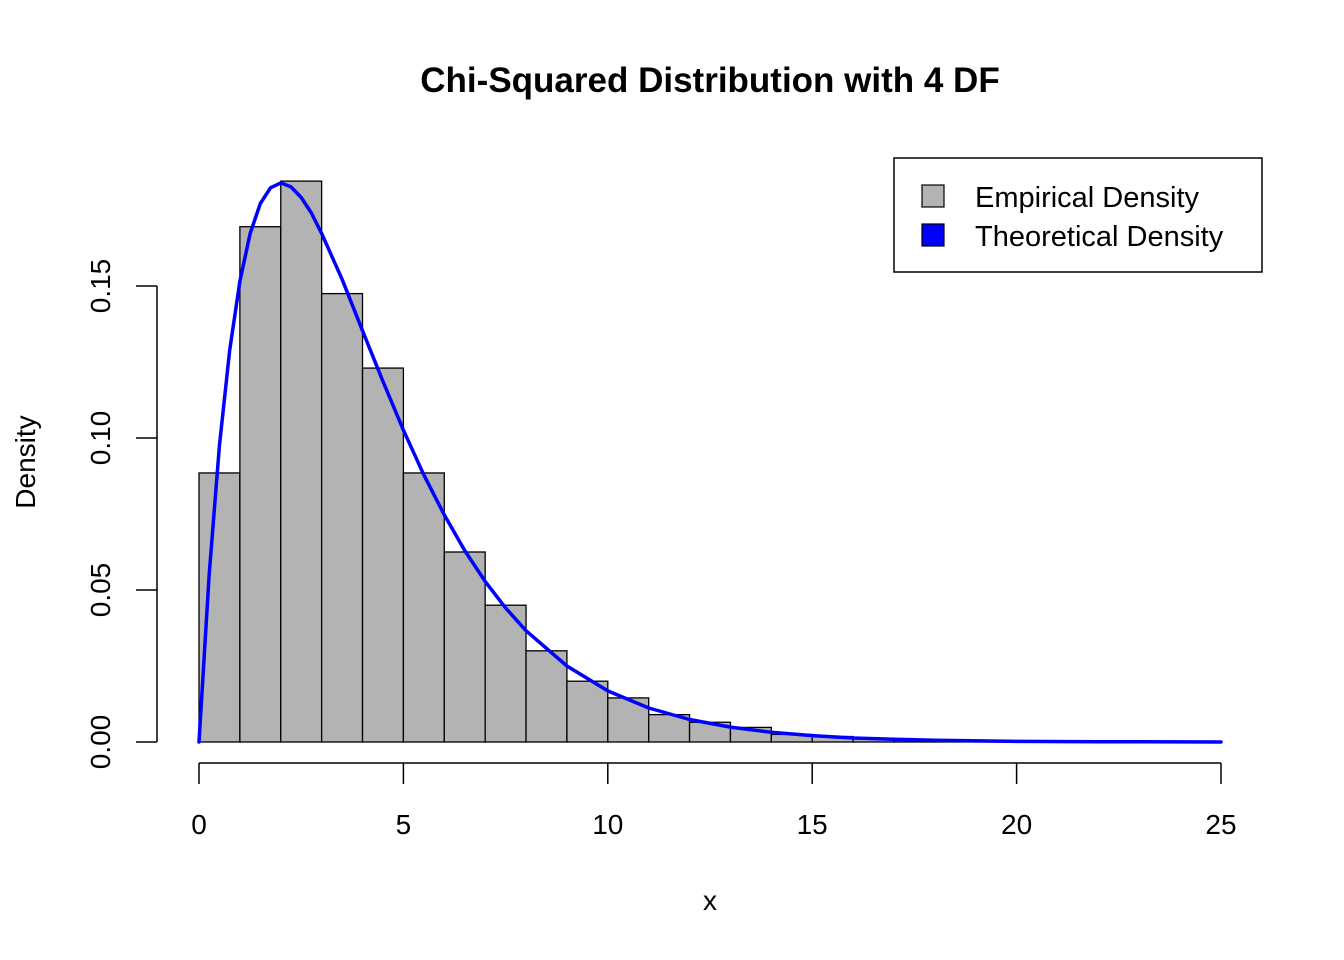 This screenshot has width=1344, height=960. What do you see at coordinates (933, 196) in the screenshot?
I see `legend-swatch-empirical` at bounding box center [933, 196].